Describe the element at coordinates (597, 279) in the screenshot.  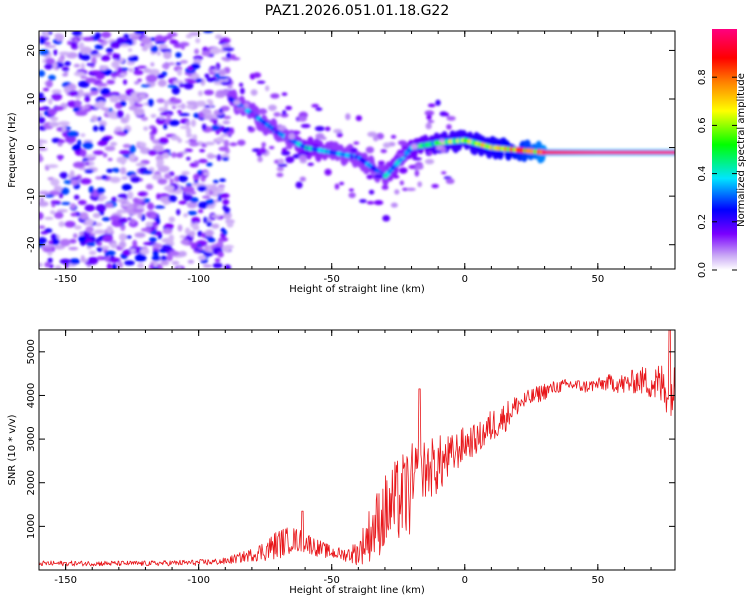
I see `spectrogram-x-tick-label: 50` at that location.